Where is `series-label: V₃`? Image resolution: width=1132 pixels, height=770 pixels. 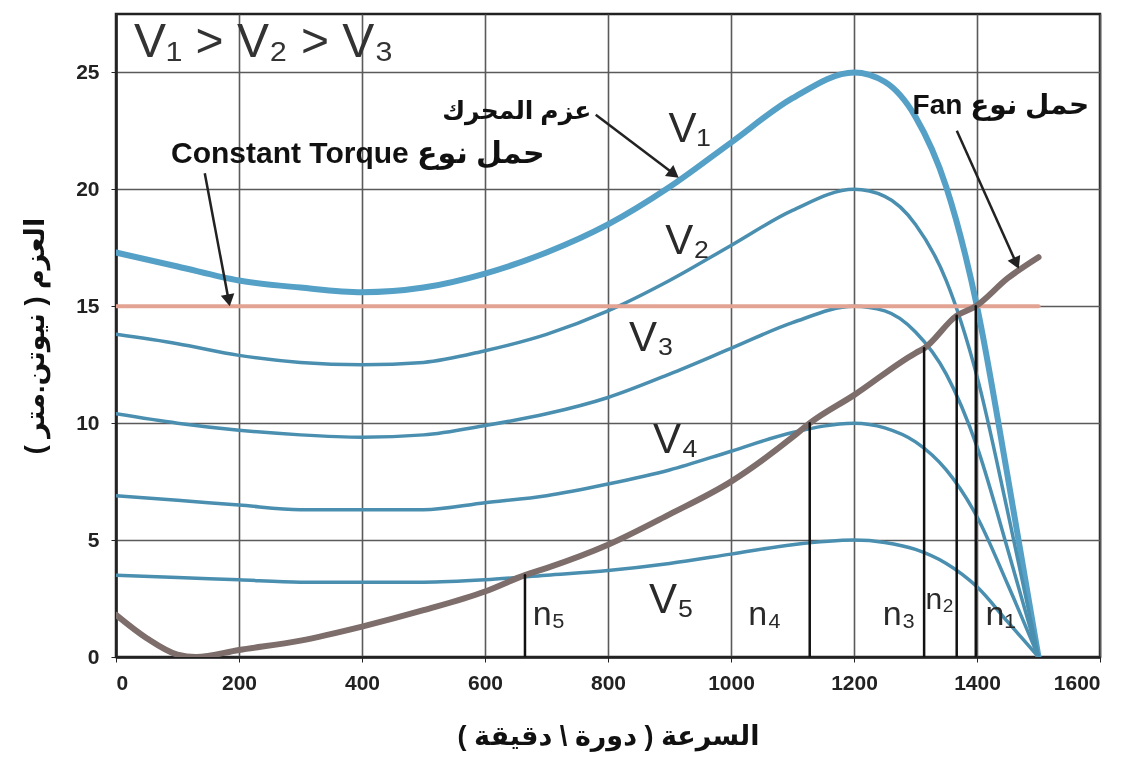 series-label: V₃ is located at coordinates (651, 337).